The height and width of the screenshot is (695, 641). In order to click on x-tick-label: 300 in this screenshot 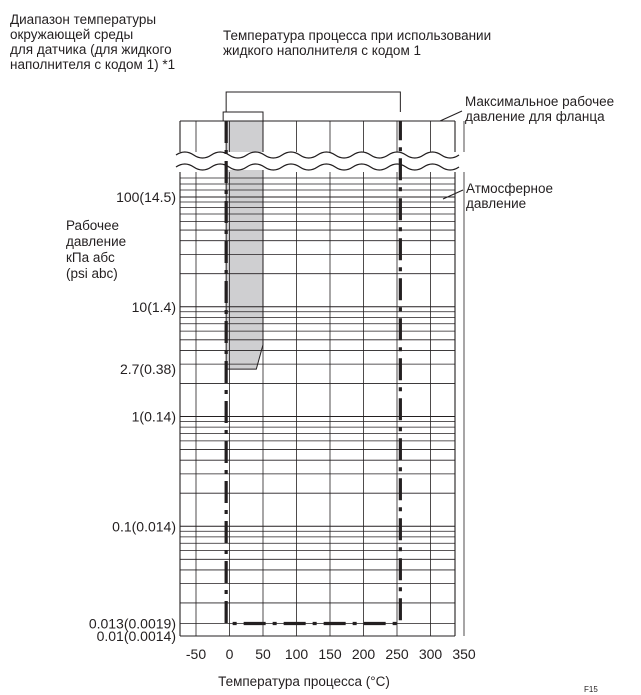, I will do `click(431, 654)`.